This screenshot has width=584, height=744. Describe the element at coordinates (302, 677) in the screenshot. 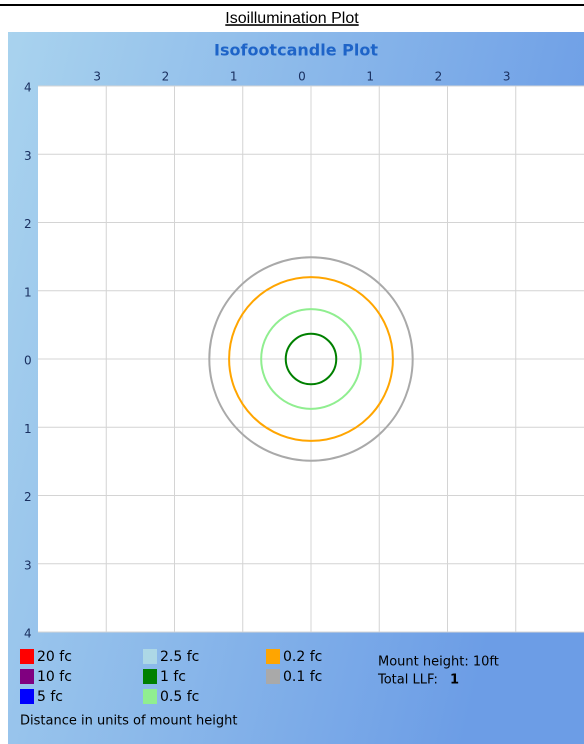

I see `legend-label: 0.1 fc` at that location.